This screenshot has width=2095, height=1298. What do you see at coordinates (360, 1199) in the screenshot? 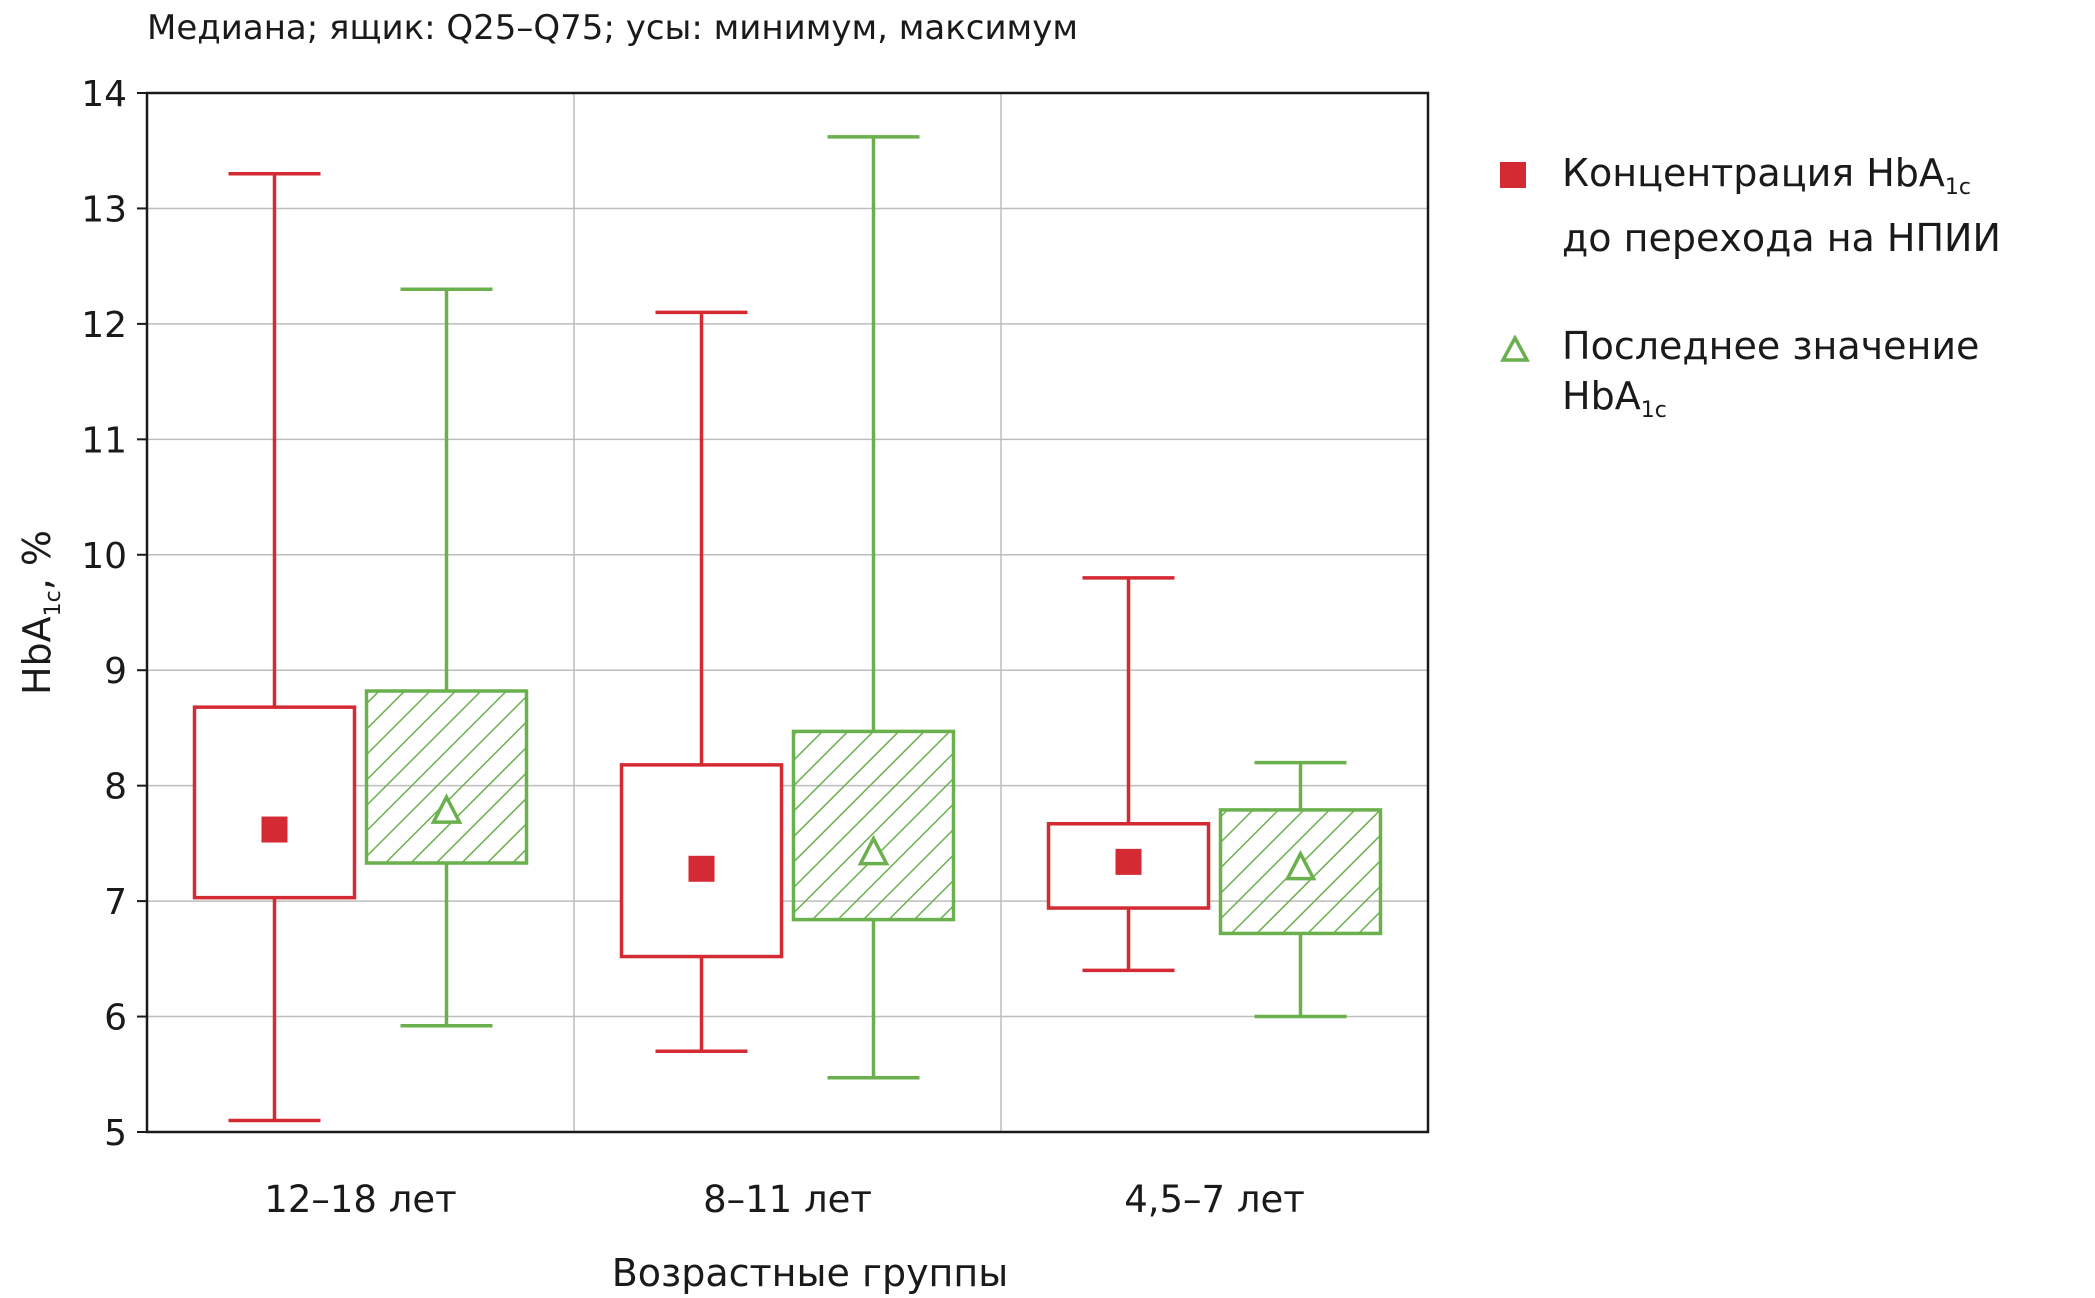
I see `x-tick-label: 12–18 лет` at bounding box center [360, 1199].